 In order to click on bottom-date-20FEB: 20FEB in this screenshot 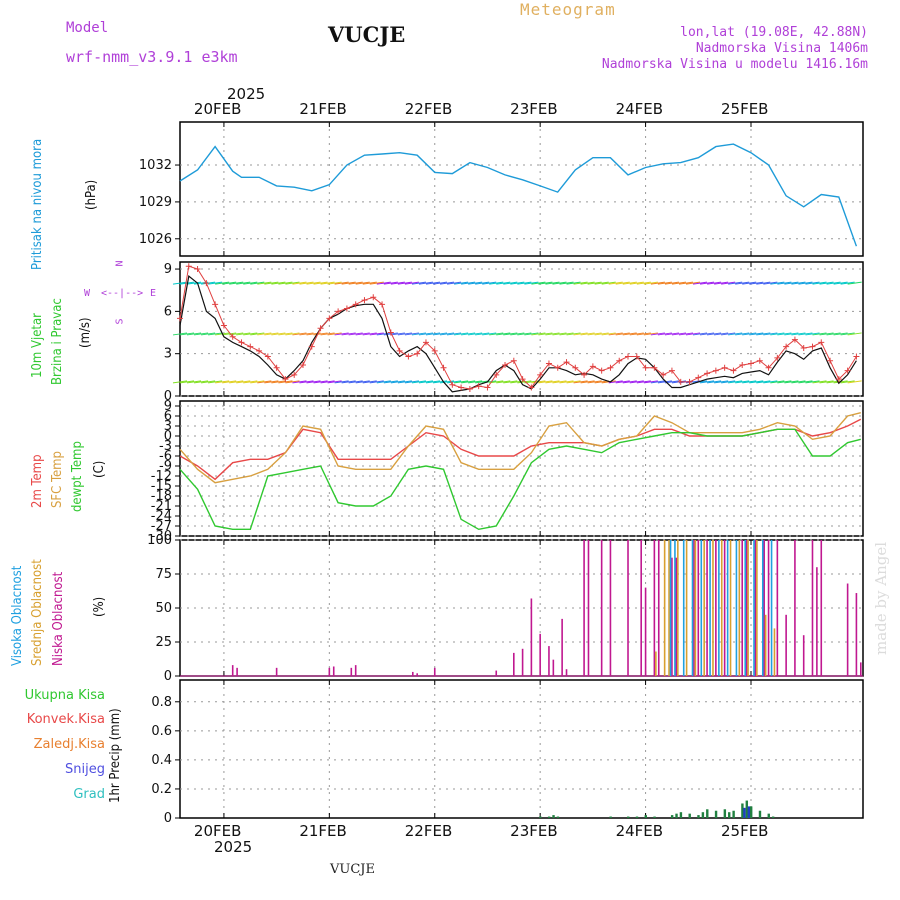, I will do `click(217, 831)`.